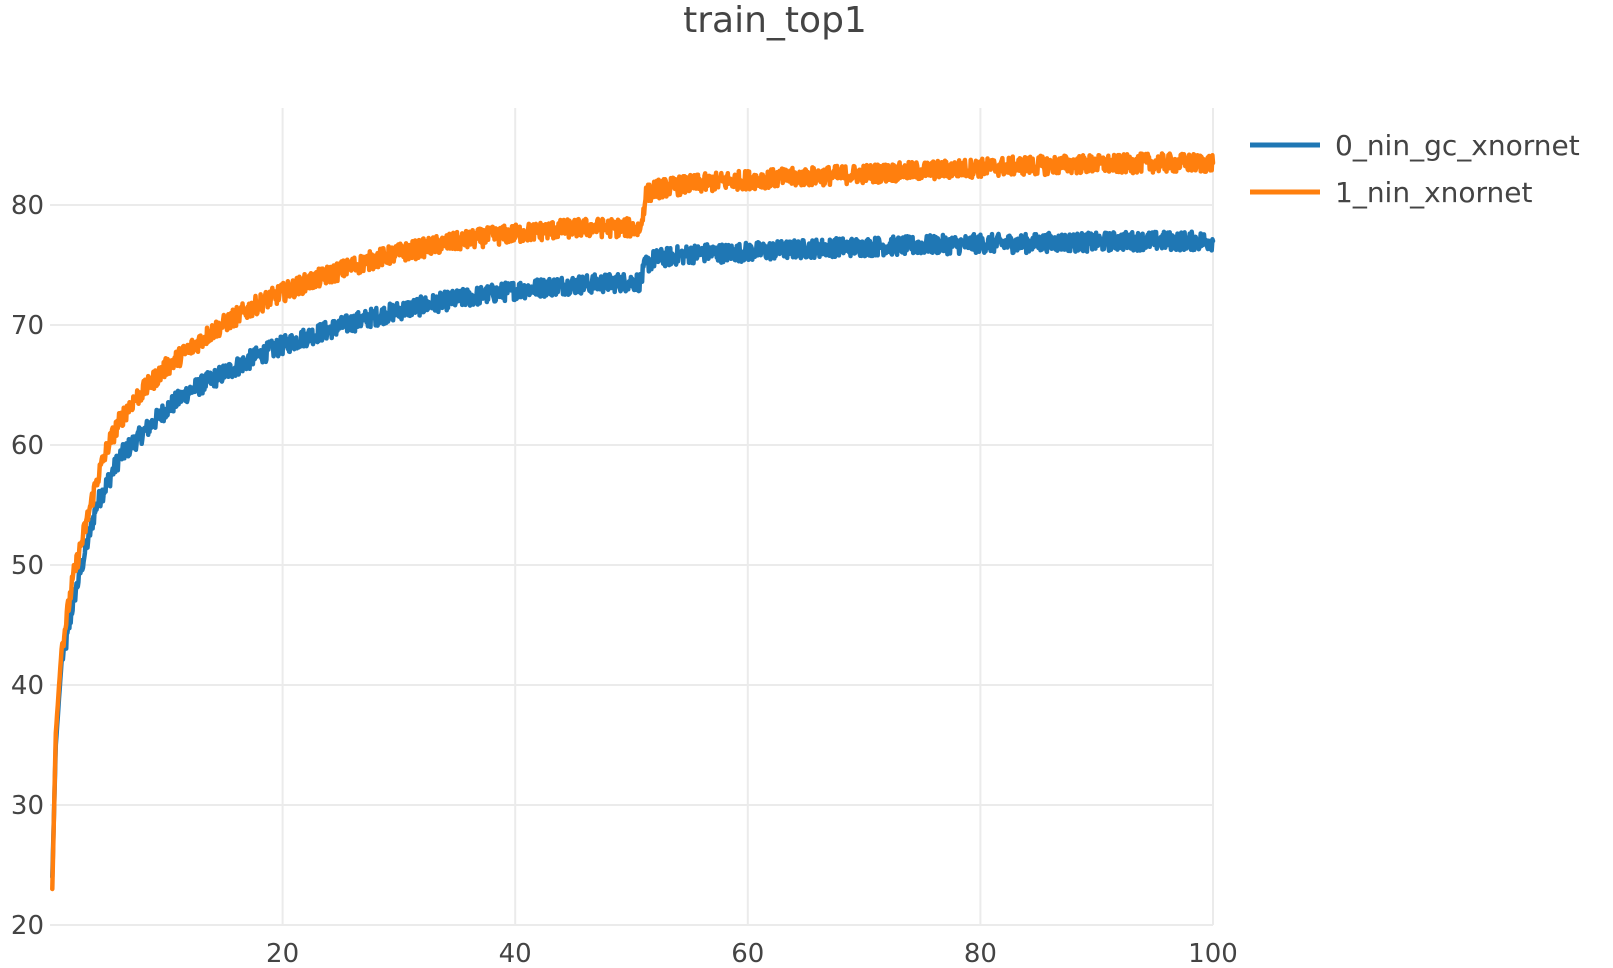 This screenshot has width=1613, height=968. What do you see at coordinates (1213, 953) in the screenshot?
I see `x-tick-label: 100` at bounding box center [1213, 953].